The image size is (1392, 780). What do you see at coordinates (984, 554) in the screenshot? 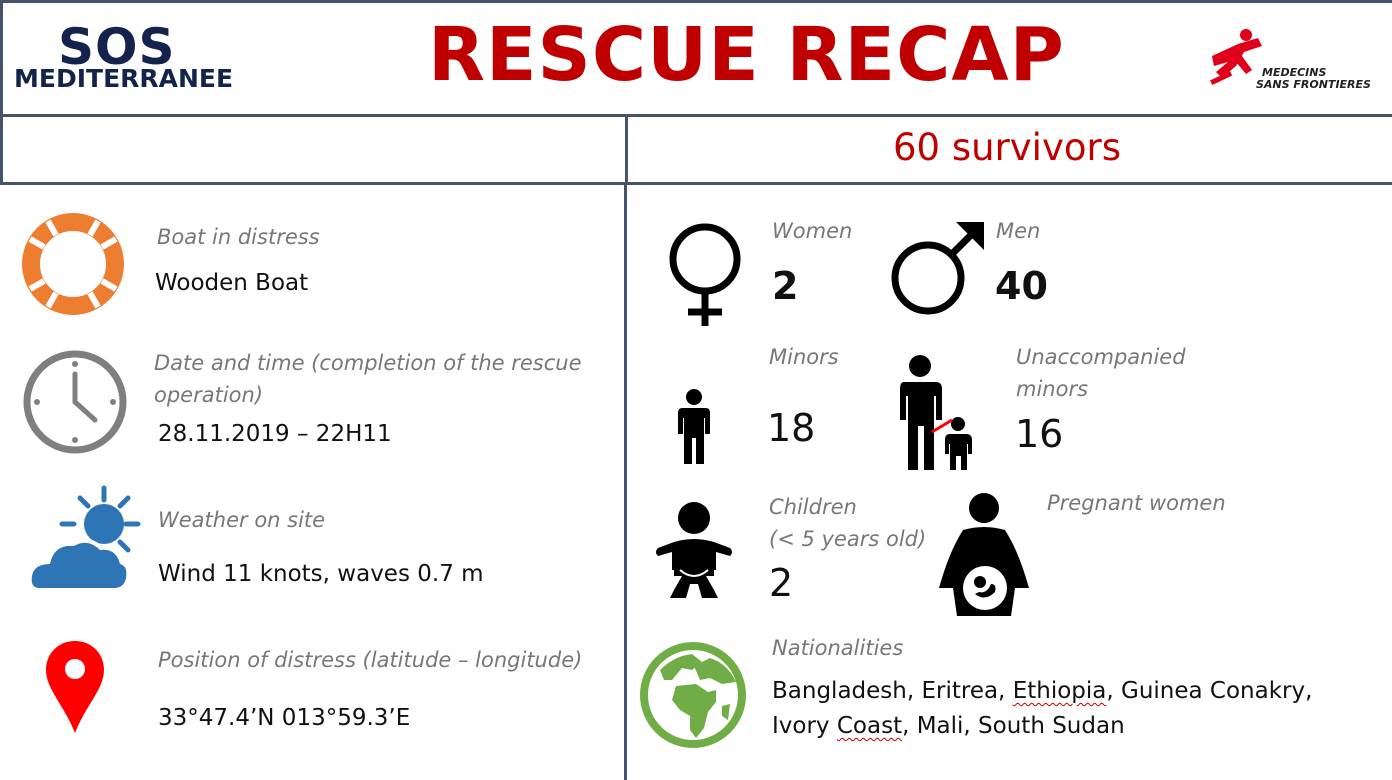
I see `pregnant-woman-icon` at bounding box center [984, 554].